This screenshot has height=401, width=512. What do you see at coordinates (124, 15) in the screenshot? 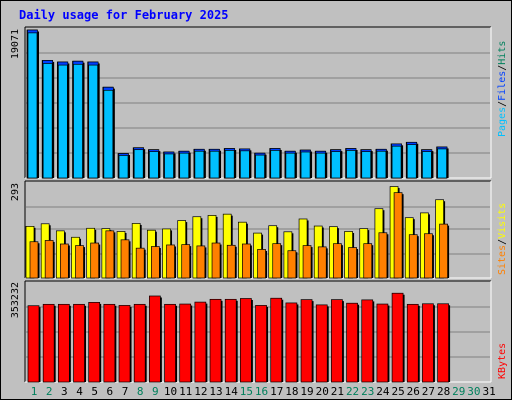
I see `chart-title: Daily usage for February 2025` at bounding box center [124, 15].